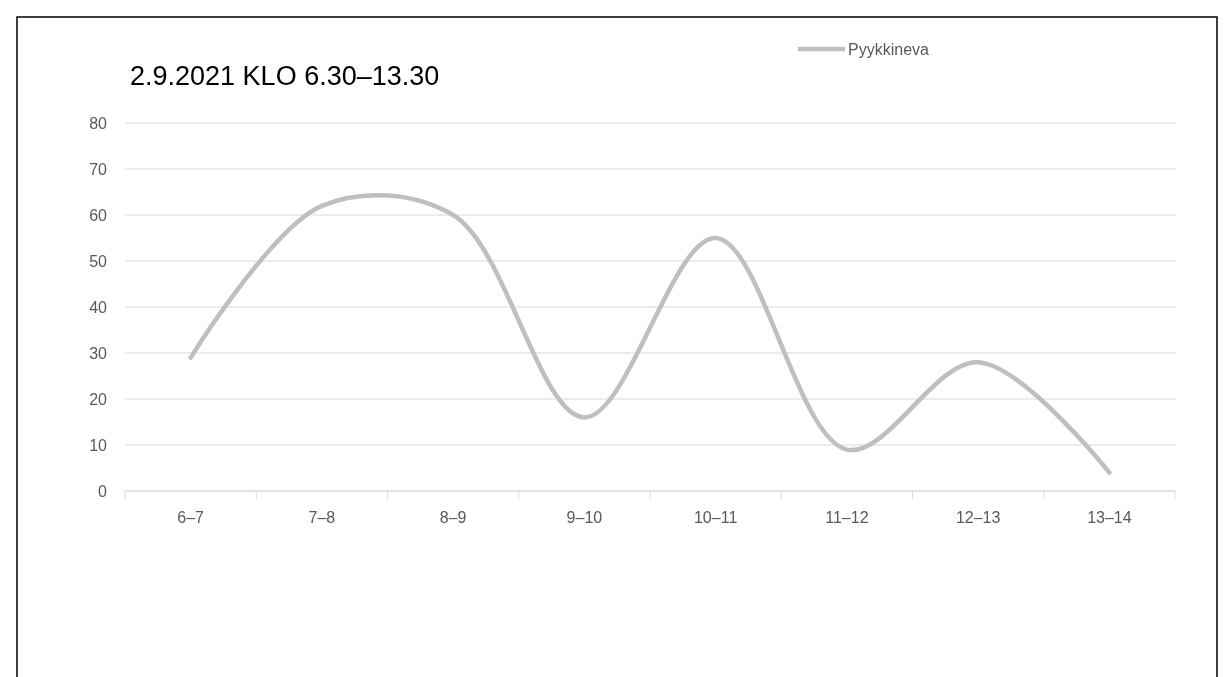 The image size is (1227, 677). I want to click on x-tick-label: 12–13, so click(978, 517).